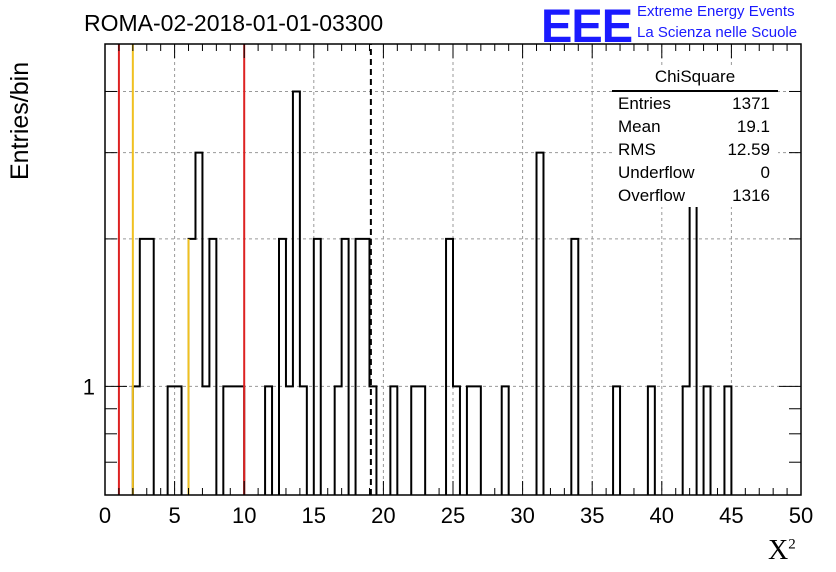 This screenshot has height=572, width=836. Describe the element at coordinates (695, 195) in the screenshot. I see `stats-row-overflow: Overflow 1316` at that location.